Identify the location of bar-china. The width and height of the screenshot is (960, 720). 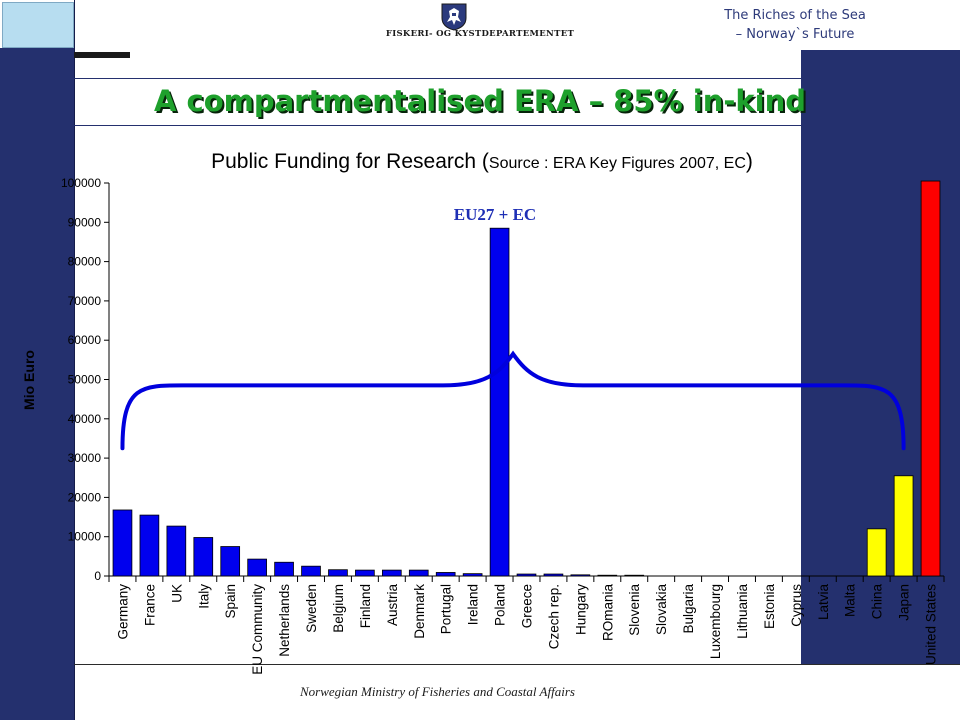
(876, 552).